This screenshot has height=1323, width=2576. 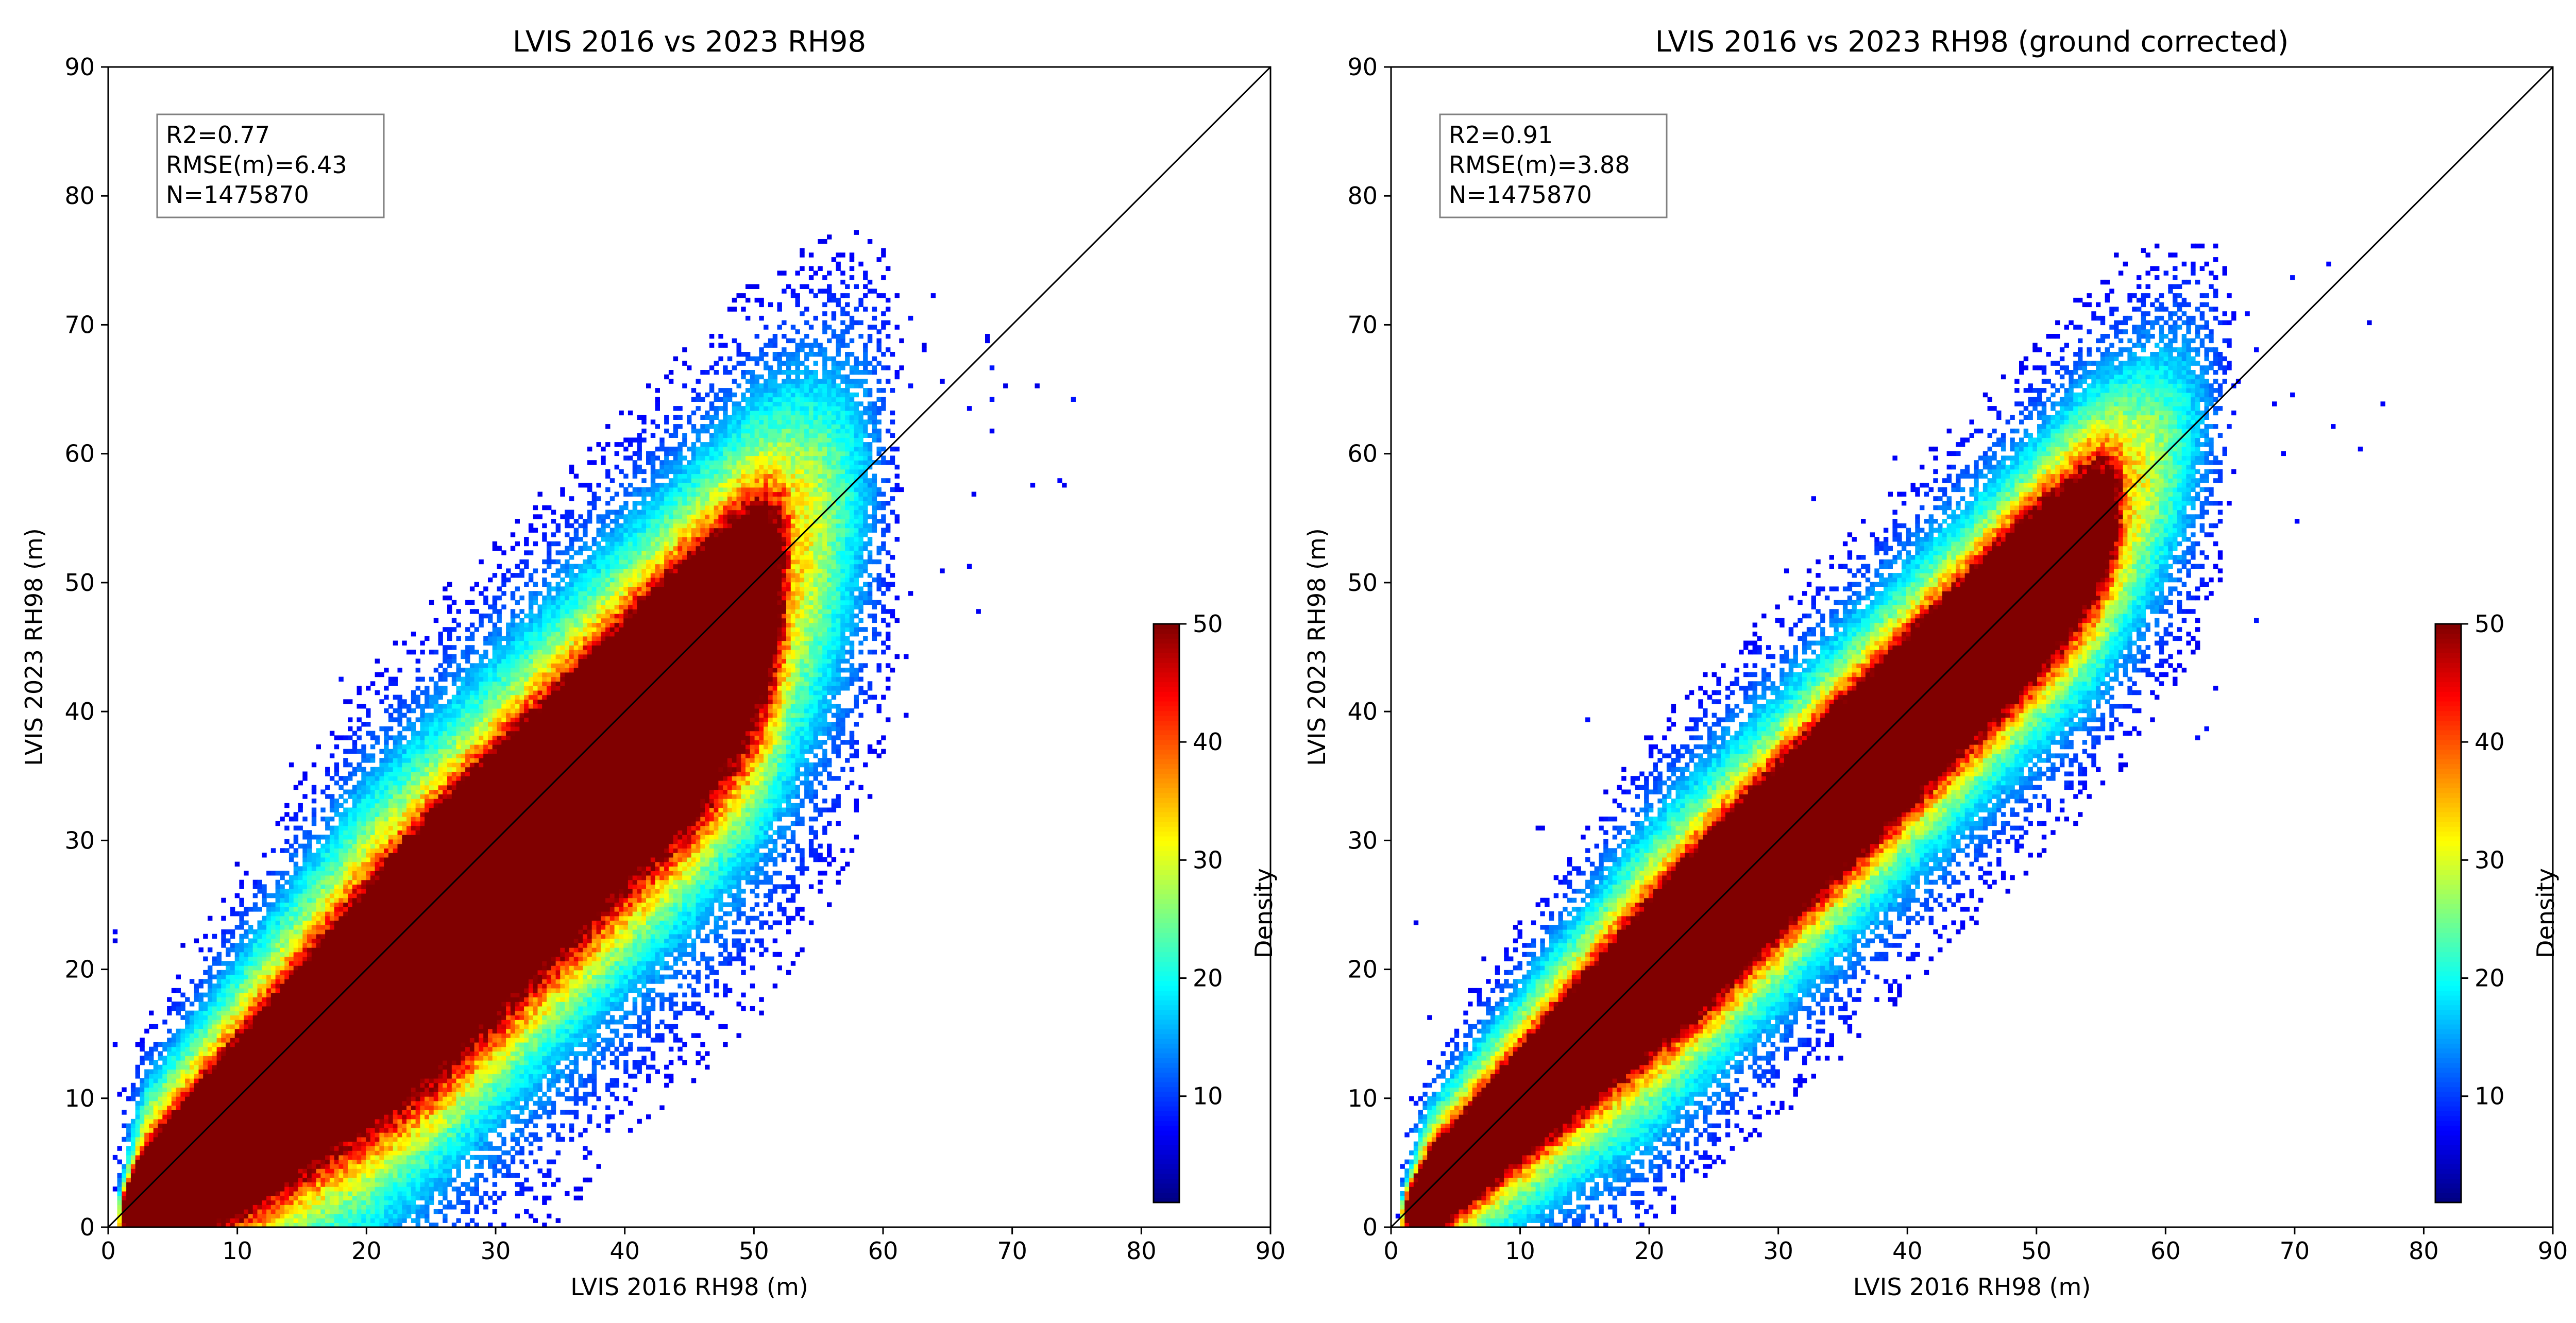 I want to click on colorbar-tick-label: 10, so click(x=2490, y=1096).